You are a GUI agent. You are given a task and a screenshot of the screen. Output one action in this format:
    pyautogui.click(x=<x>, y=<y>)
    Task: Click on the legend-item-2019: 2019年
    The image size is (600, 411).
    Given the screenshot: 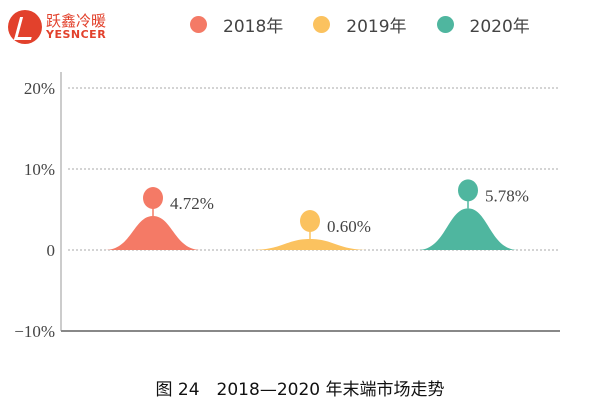 What is the action you would take?
    pyautogui.click(x=360, y=24)
    